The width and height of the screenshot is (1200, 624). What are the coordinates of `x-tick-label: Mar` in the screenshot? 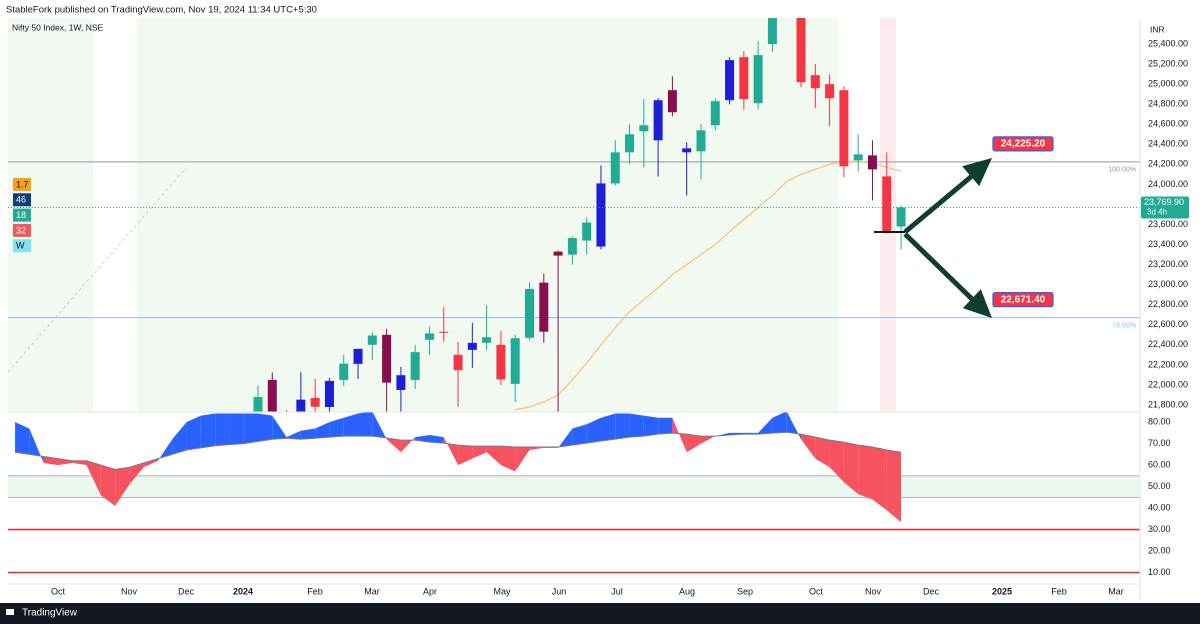 It's located at (1116, 591).